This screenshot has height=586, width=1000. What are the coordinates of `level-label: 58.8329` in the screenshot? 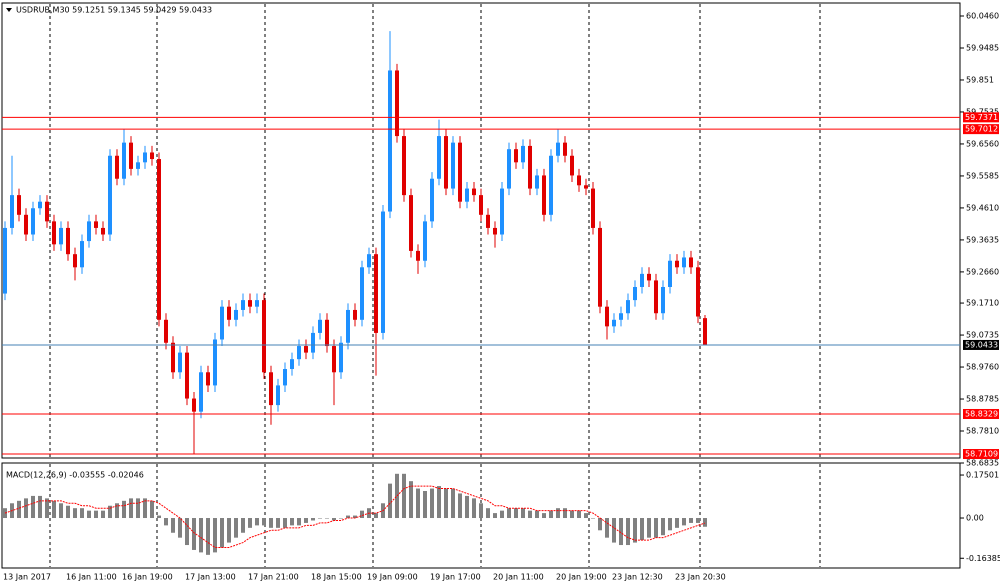 It's located at (981, 413).